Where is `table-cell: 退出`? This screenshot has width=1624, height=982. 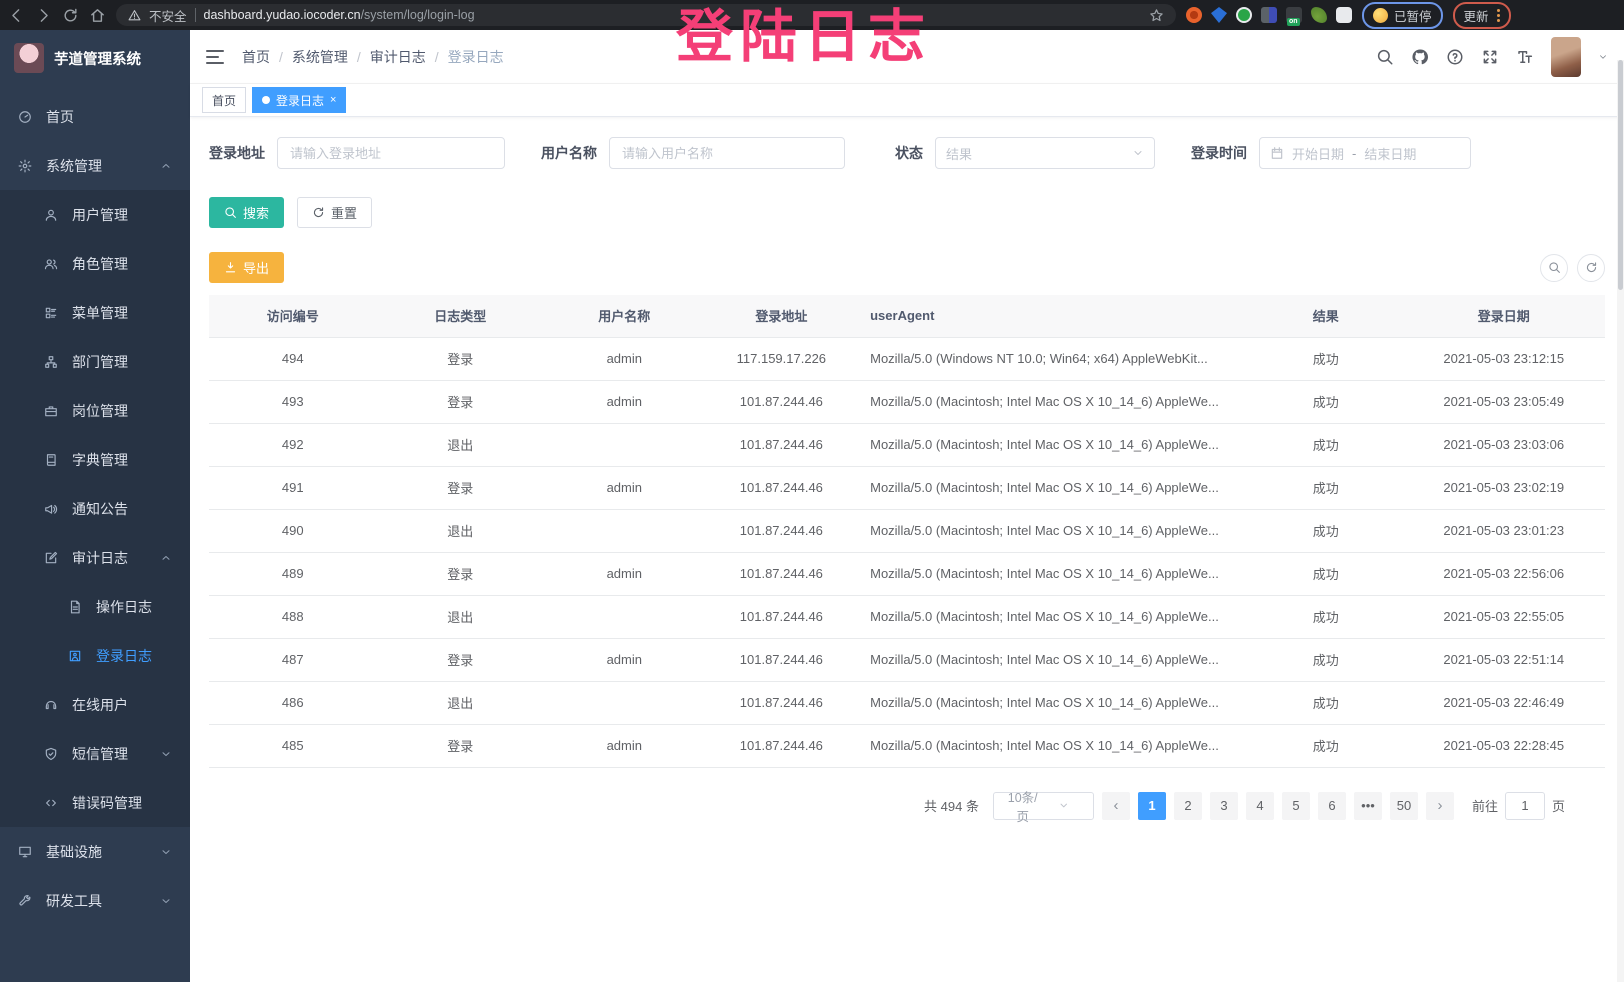 table-cell: 退出 is located at coordinates (460, 531).